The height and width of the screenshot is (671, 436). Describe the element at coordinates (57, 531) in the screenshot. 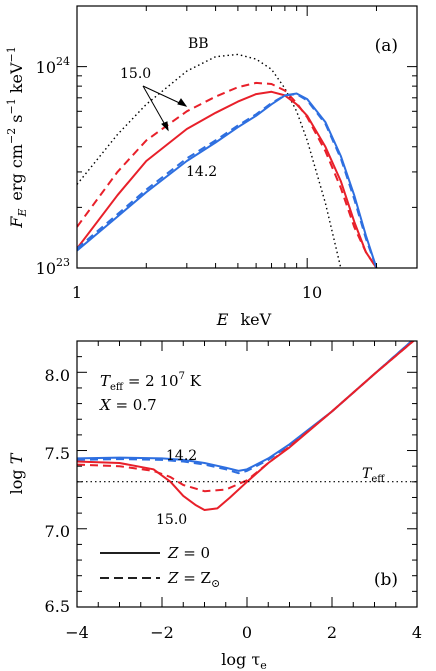

I see `panel-b-ytick-70: 7.0` at that location.